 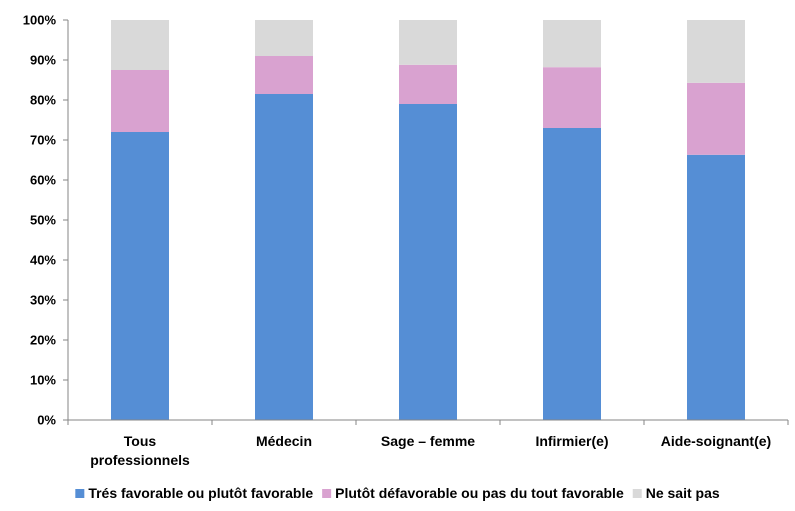 I want to click on y-tick-label: 80%, so click(x=43, y=100).